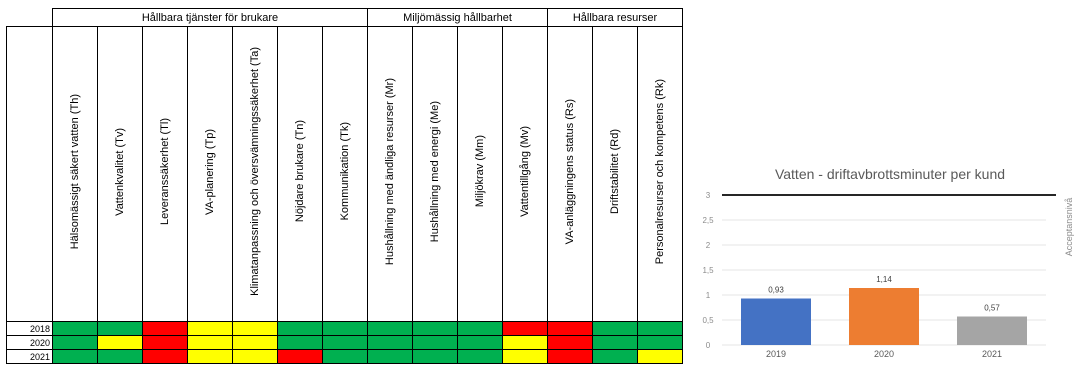  I want to click on column-header: Hälsomässigt säkert vatten (Th), so click(75, 174).